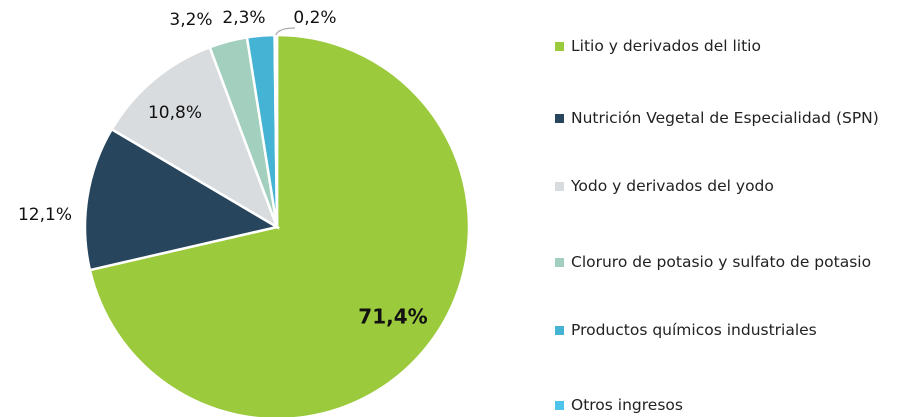 Image resolution: width=905 pixels, height=417 pixels. Describe the element at coordinates (672, 186) in the screenshot. I see `legend-label: Yodo y derivados del yodo` at that location.